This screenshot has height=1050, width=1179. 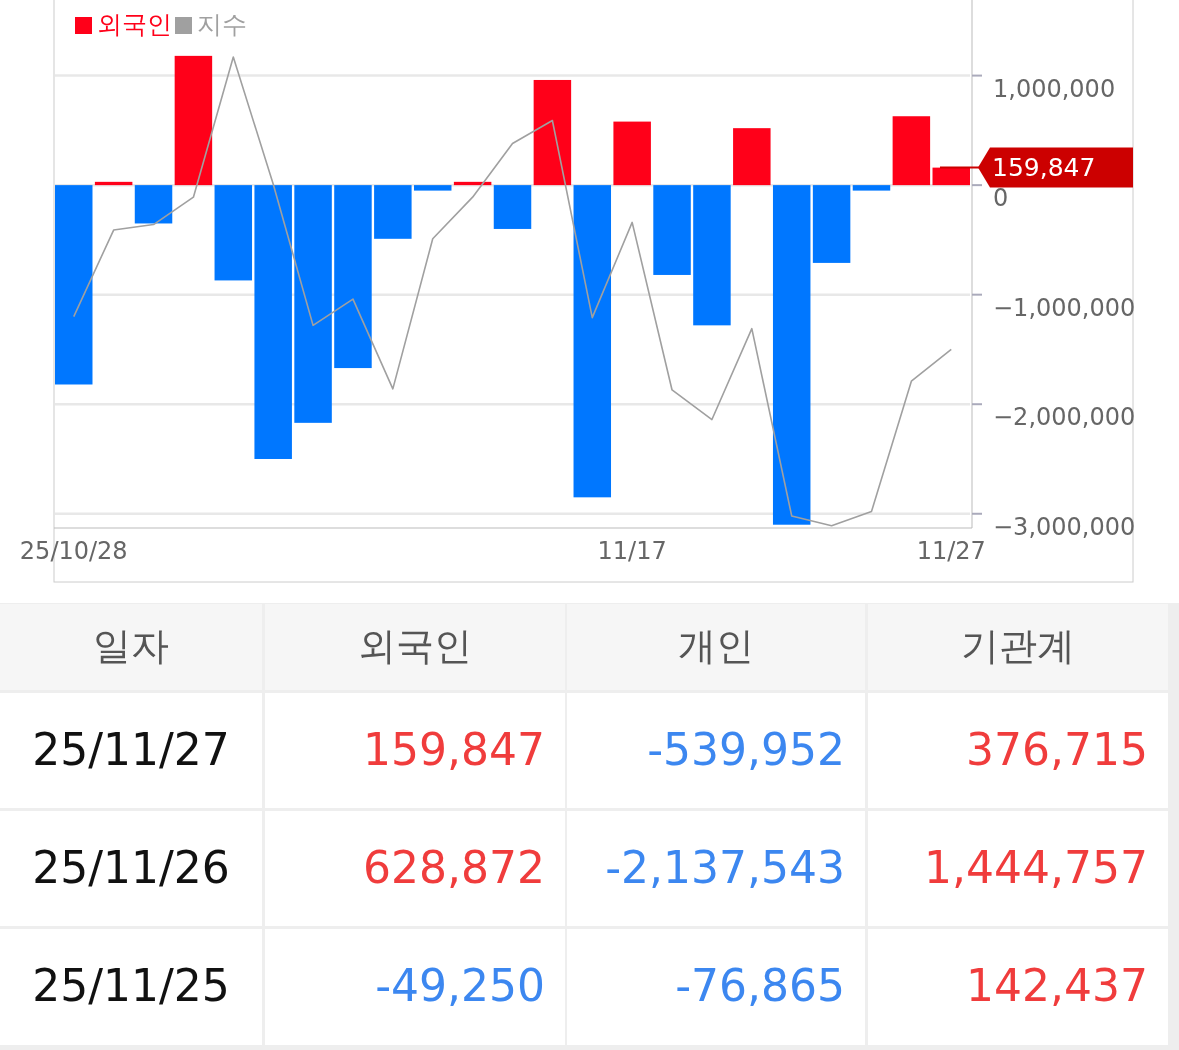 What do you see at coordinates (1064, 526) in the screenshot?
I see `y-tick-label: −3,000,000` at bounding box center [1064, 526].